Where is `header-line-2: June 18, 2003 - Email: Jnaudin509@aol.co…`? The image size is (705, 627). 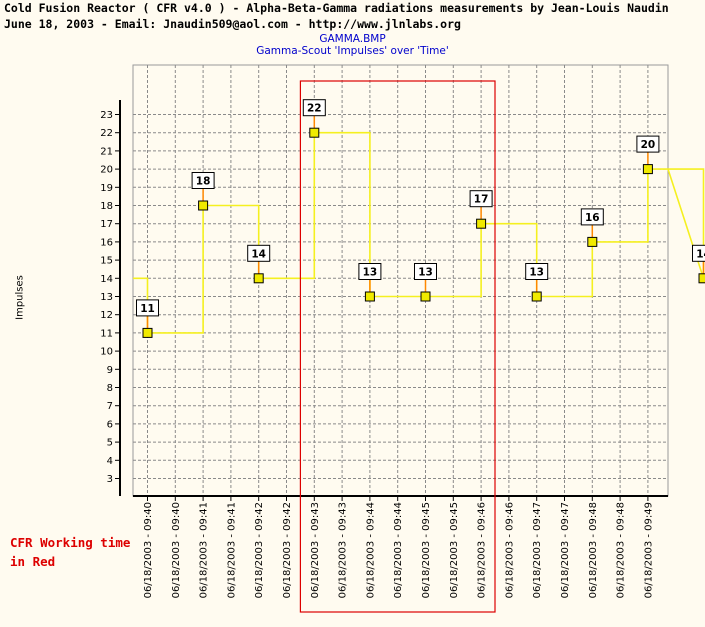 header-line-2: June 18, 2003 - Email: Jnaudin509@aol.co… is located at coordinates (232, 24).